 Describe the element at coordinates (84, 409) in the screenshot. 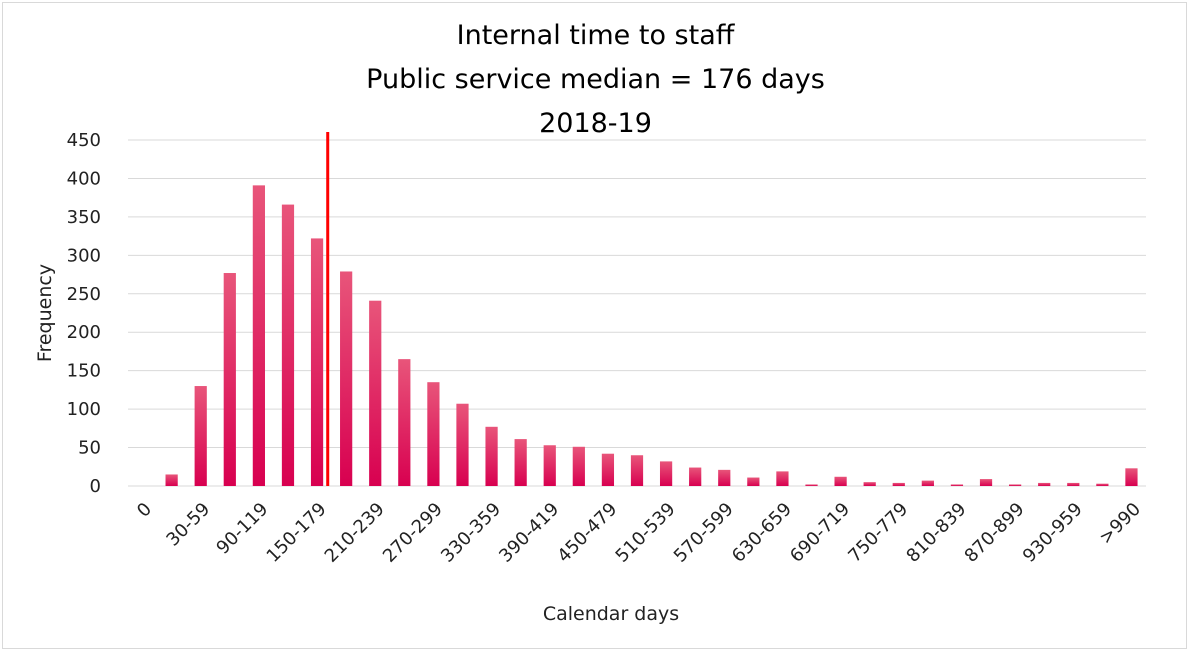

I see `y-tick-label: 100` at that location.